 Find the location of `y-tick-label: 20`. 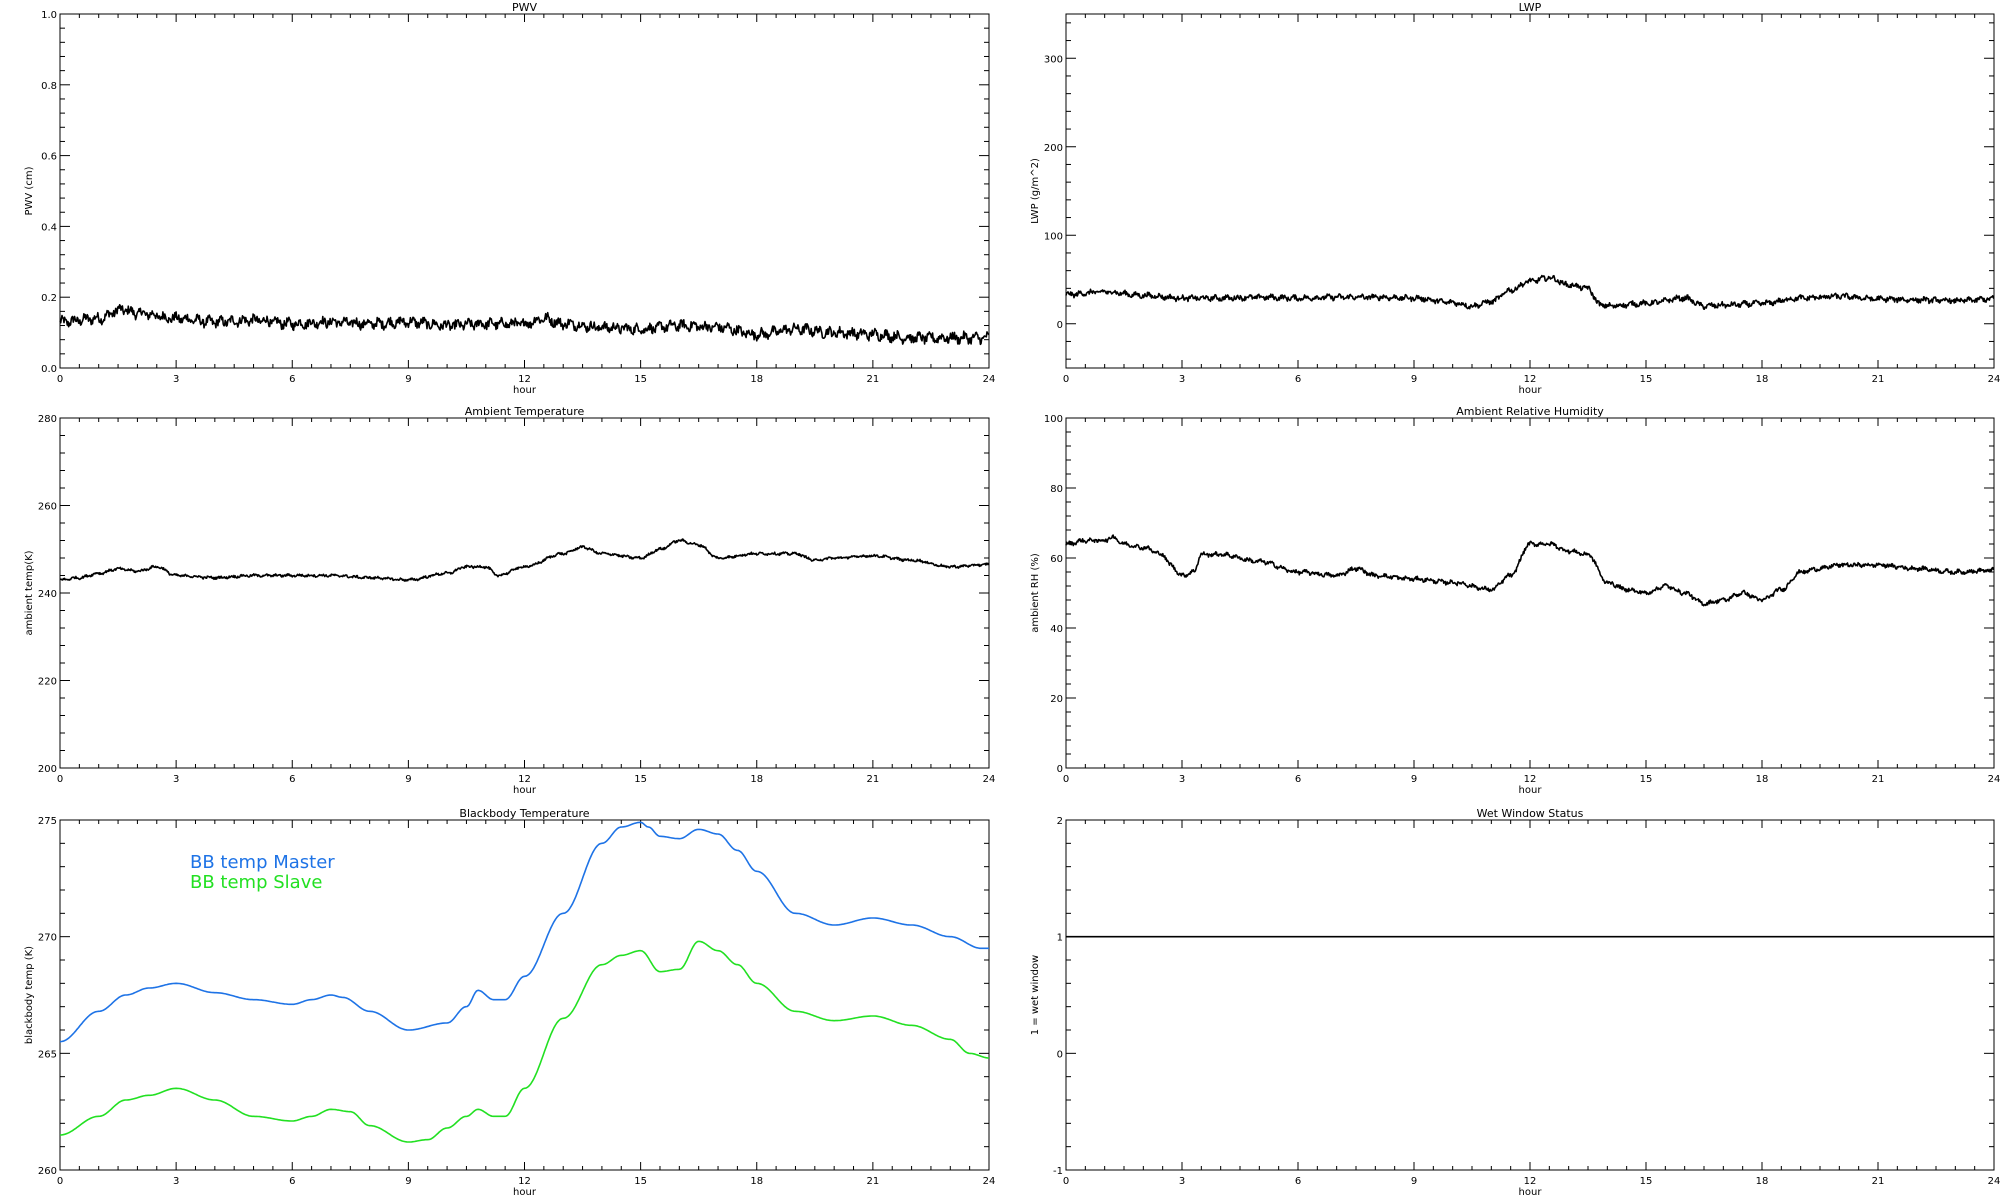

y-tick-label: 20 is located at coordinates (1056, 699).